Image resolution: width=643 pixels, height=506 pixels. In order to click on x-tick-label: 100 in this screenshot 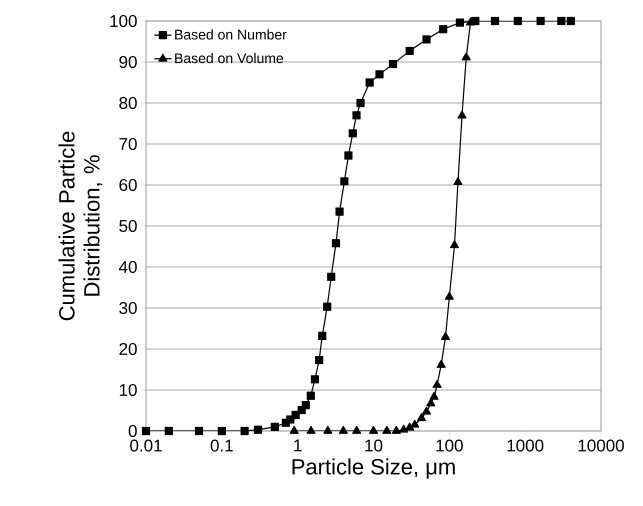, I will do `click(449, 446)`.